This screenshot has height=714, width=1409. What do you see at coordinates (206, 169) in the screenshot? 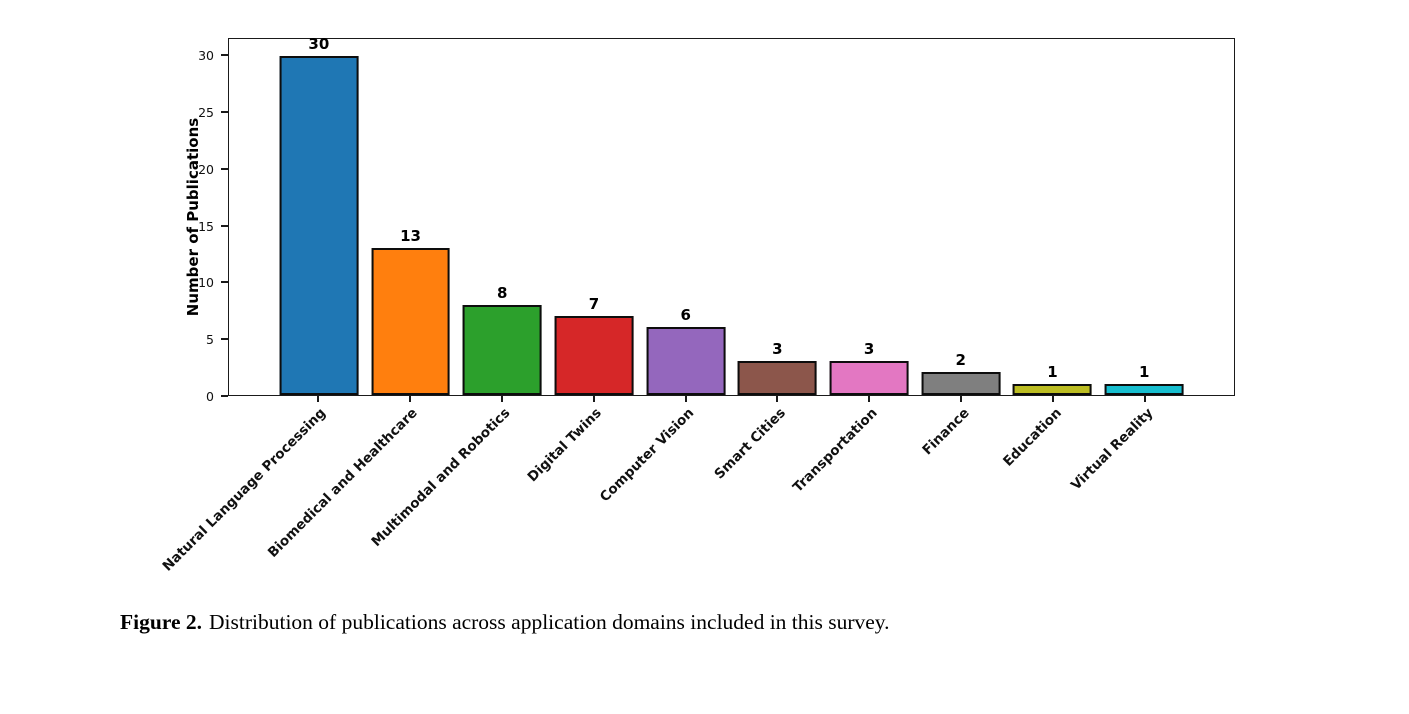
I see `y-tick-label: 20` at bounding box center [206, 169].